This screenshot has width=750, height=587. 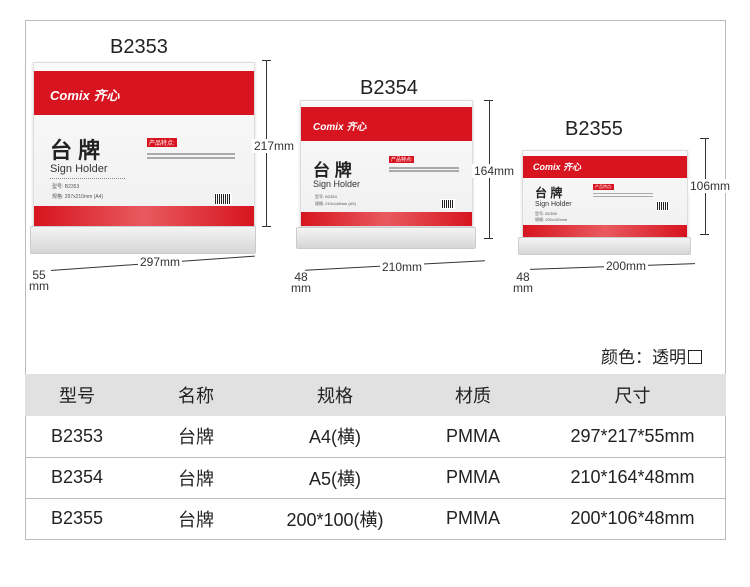 What do you see at coordinates (160, 262) in the screenshot?
I see `width-dimension: 297mm` at bounding box center [160, 262].